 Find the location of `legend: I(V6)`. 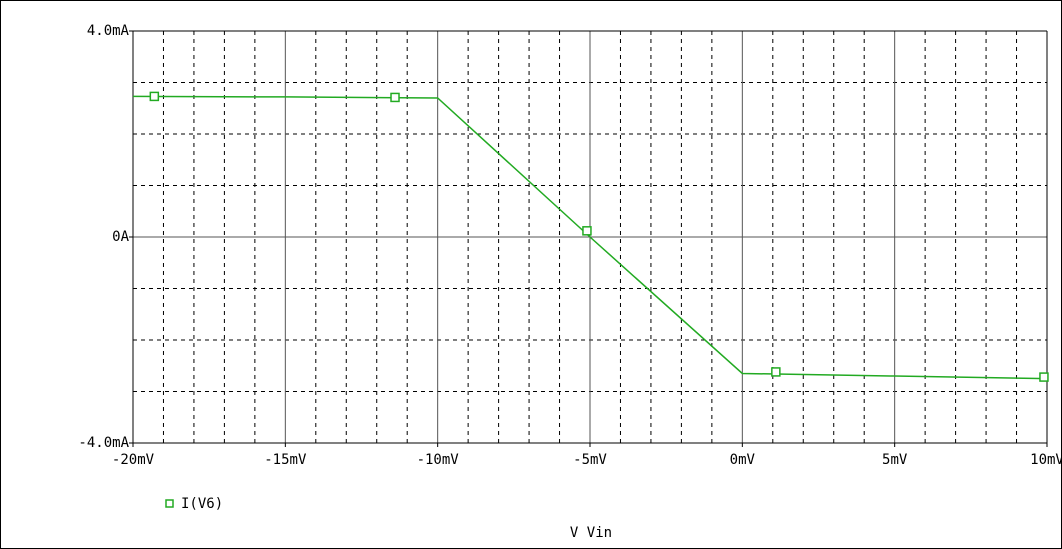

legend: I(V6) is located at coordinates (194, 504).